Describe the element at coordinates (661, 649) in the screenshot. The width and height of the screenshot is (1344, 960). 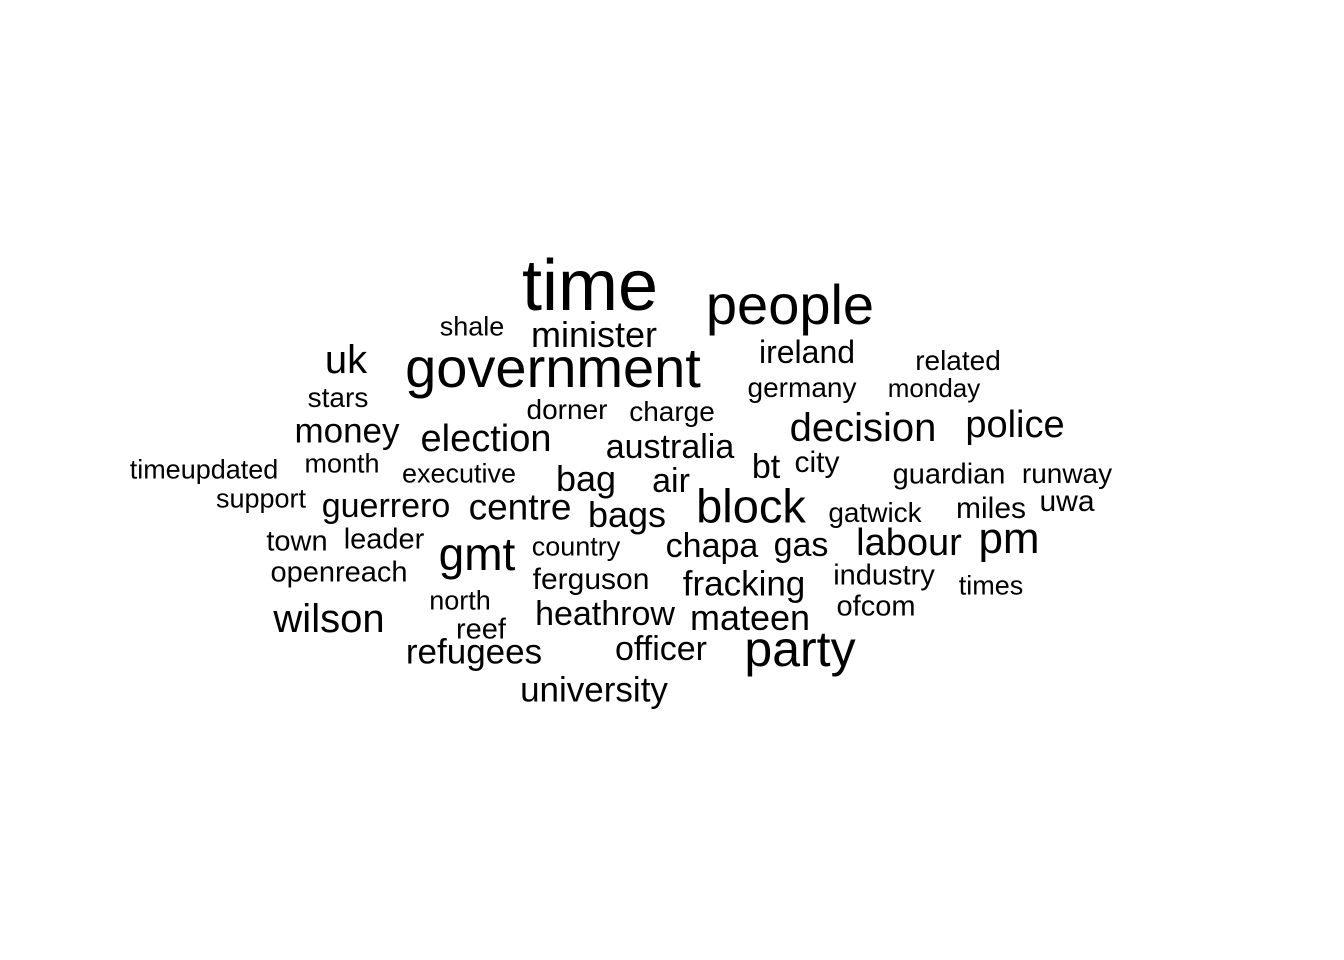
I see `word-officer: officer` at that location.